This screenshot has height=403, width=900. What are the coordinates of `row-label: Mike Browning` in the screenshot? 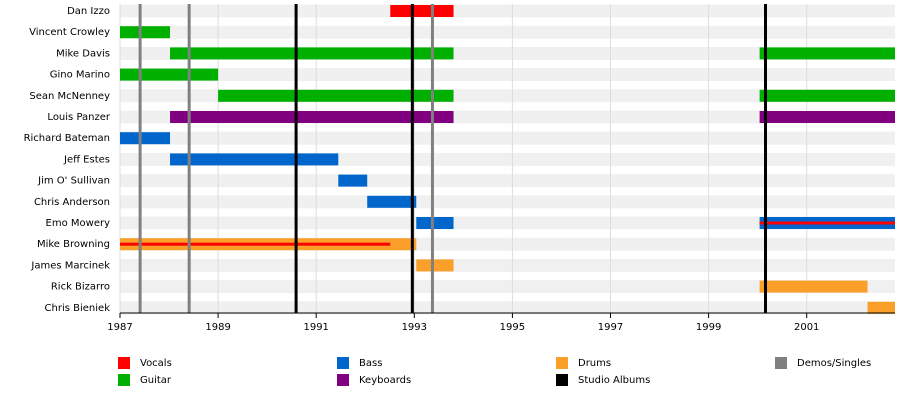 It's located at (73, 244).